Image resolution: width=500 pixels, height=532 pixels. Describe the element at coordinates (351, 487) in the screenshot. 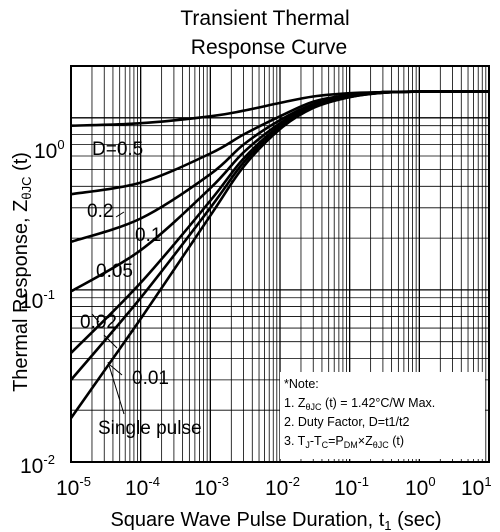

I see `x-tick-label-1e-1: 10⁻¹` at that location.